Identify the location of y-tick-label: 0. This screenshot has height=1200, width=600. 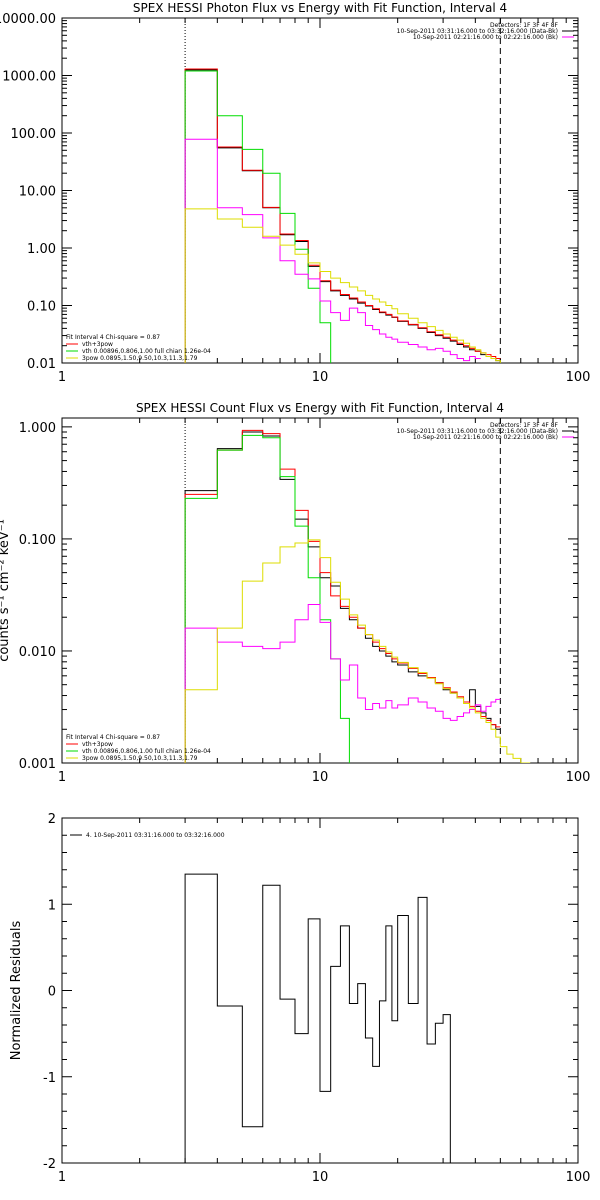
(52, 992).